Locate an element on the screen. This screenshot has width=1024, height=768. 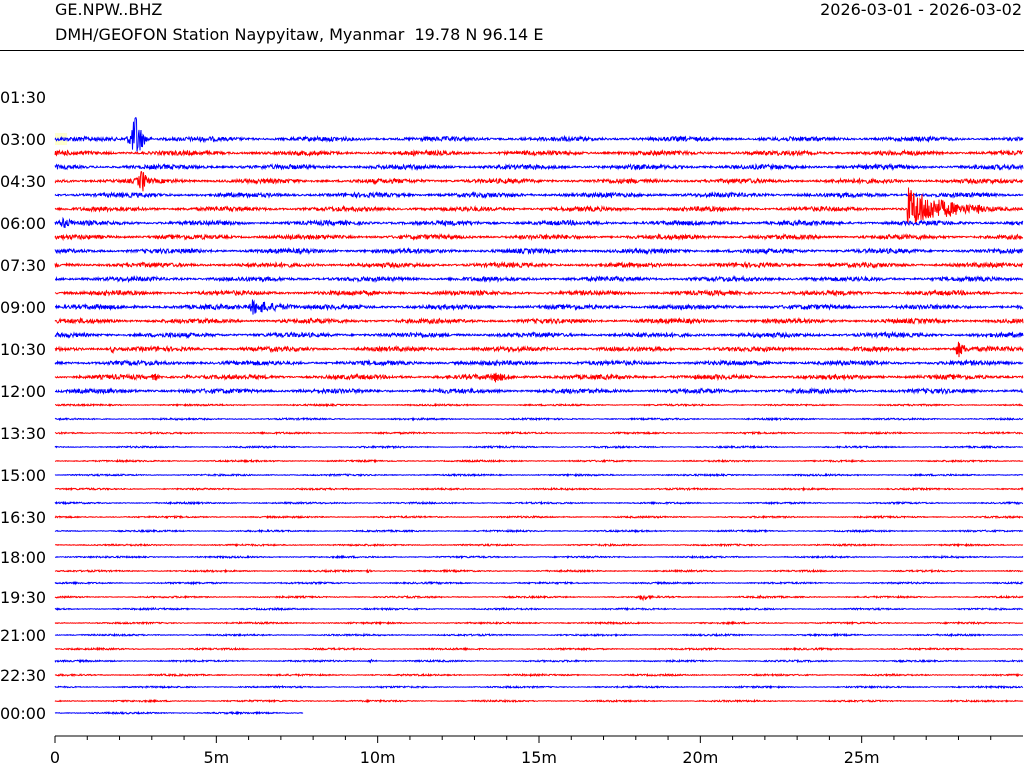
y-tick-label: 06:00 is located at coordinates (23, 223).